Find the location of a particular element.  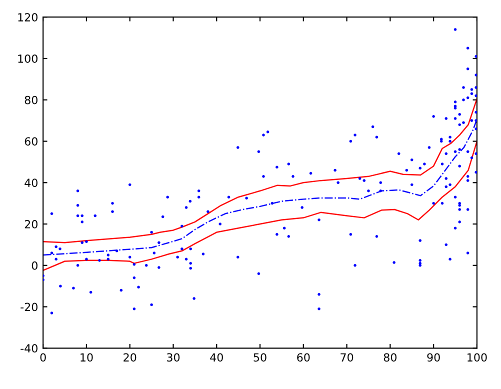

x-tick-label: 20 is located at coordinates (130, 357).